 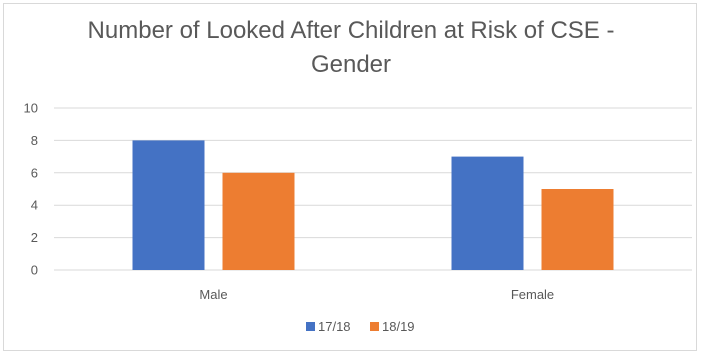 What do you see at coordinates (213, 294) in the screenshot?
I see `x-category-label: Male` at bounding box center [213, 294].